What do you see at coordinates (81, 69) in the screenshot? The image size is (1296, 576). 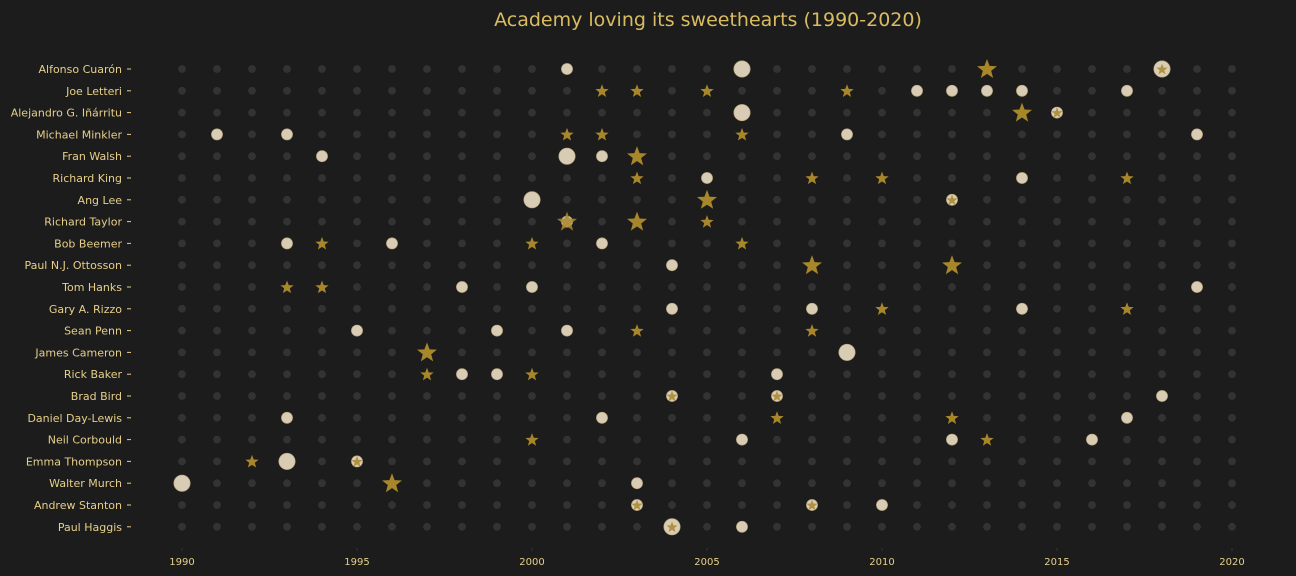 I see `person-label: Alfonso Cuarón` at bounding box center [81, 69].